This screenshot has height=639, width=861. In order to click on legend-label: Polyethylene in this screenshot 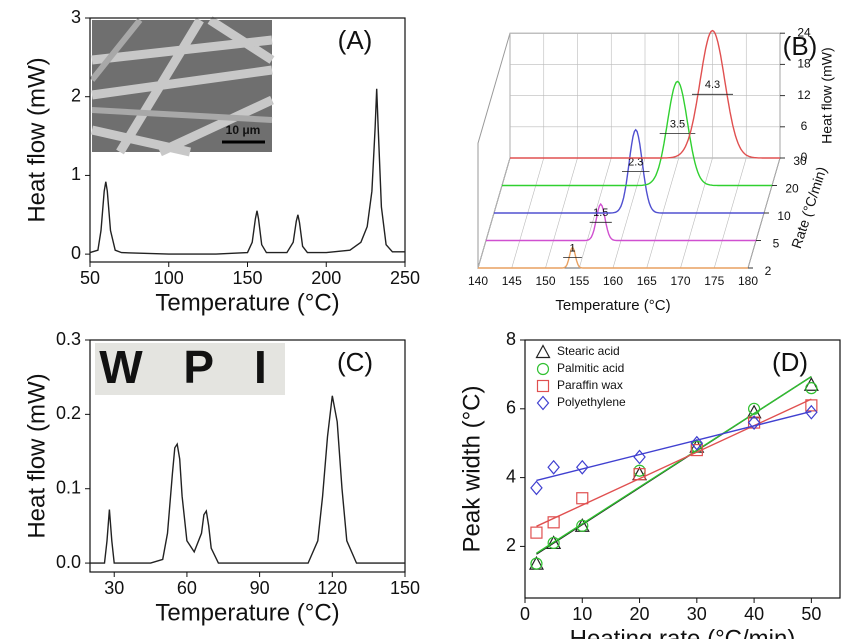, I will do `click(591, 402)`.